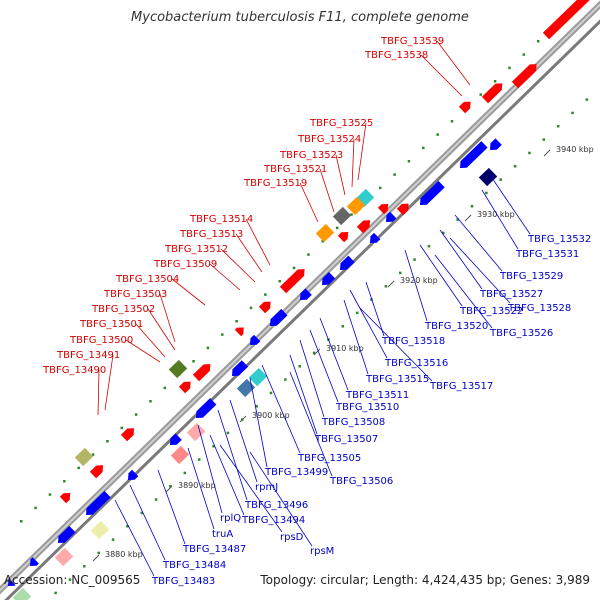 The width and height of the screenshot is (600, 600). I want to click on minus-strand-label: TBFG_13508, so click(353, 422).